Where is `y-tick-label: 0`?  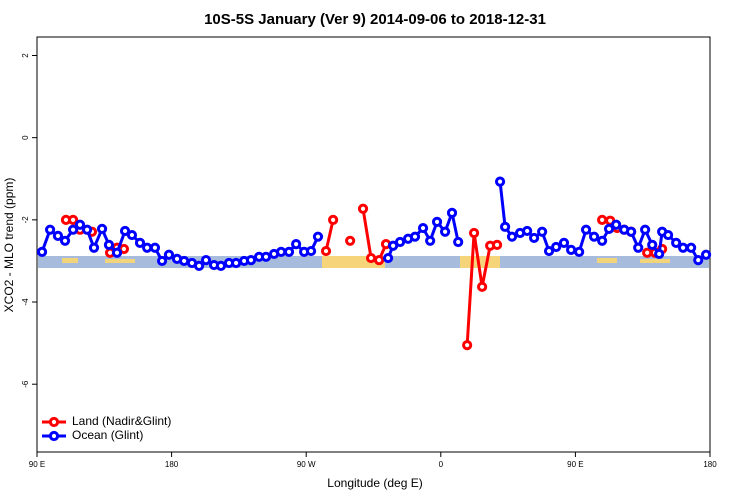 y-tick-label: 0 is located at coordinates (25, 137).